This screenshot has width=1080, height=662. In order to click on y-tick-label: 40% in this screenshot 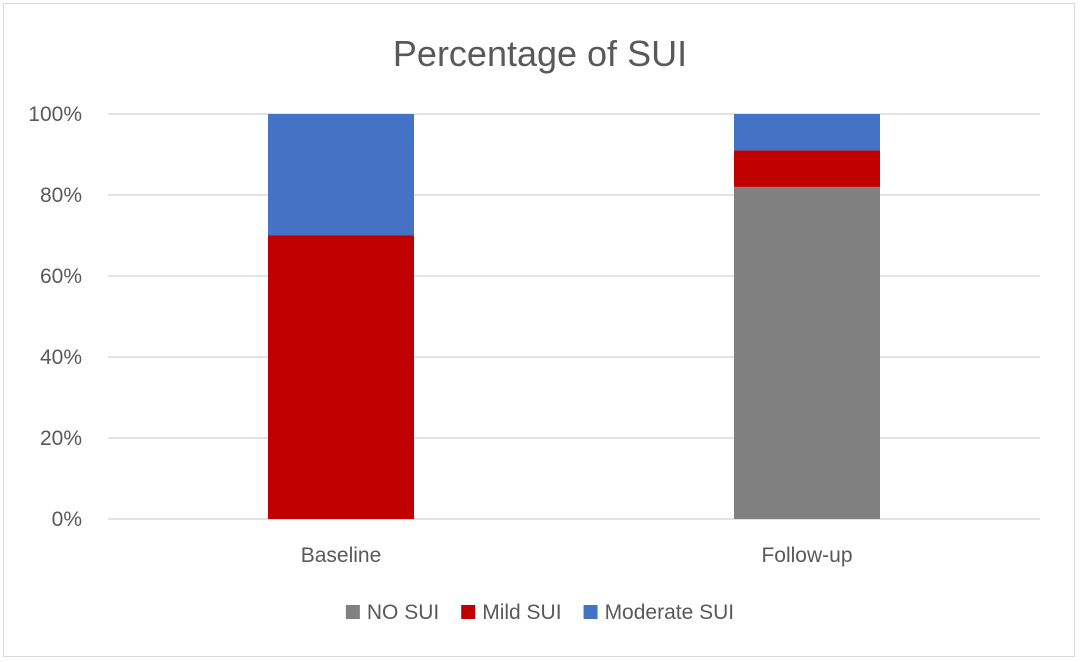, I will do `click(61, 357)`.